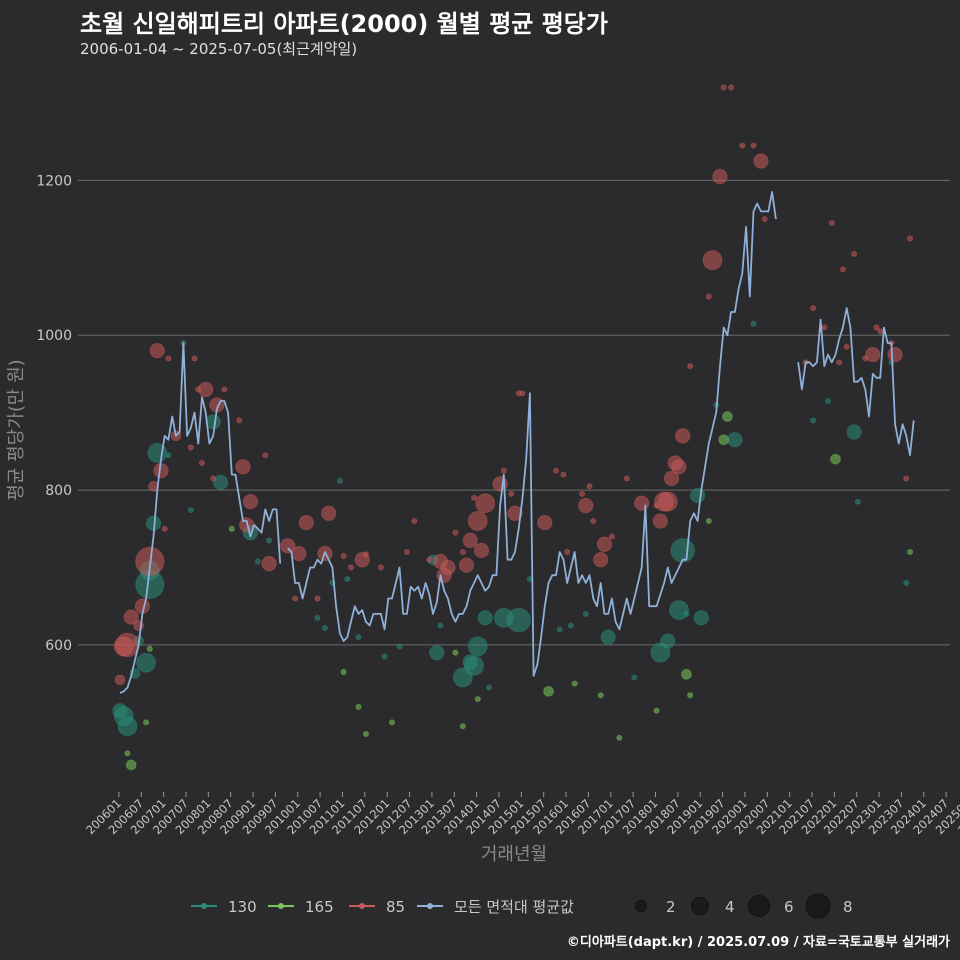 The width and height of the screenshot is (960, 960). What do you see at coordinates (16, 429) in the screenshot?
I see `y-axis-title: 평균 평당가(만 원)` at bounding box center [16, 429].